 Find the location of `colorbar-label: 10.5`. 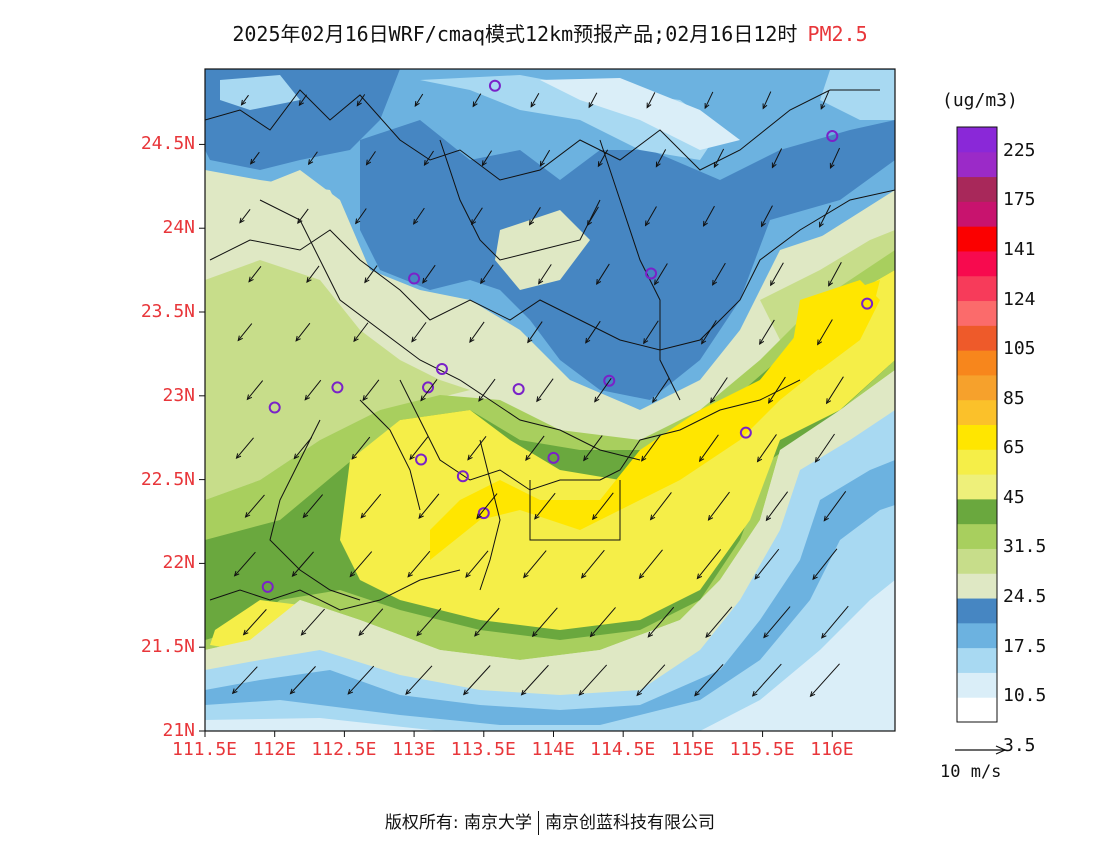

colorbar-label: 10.5 is located at coordinates (1025, 696).